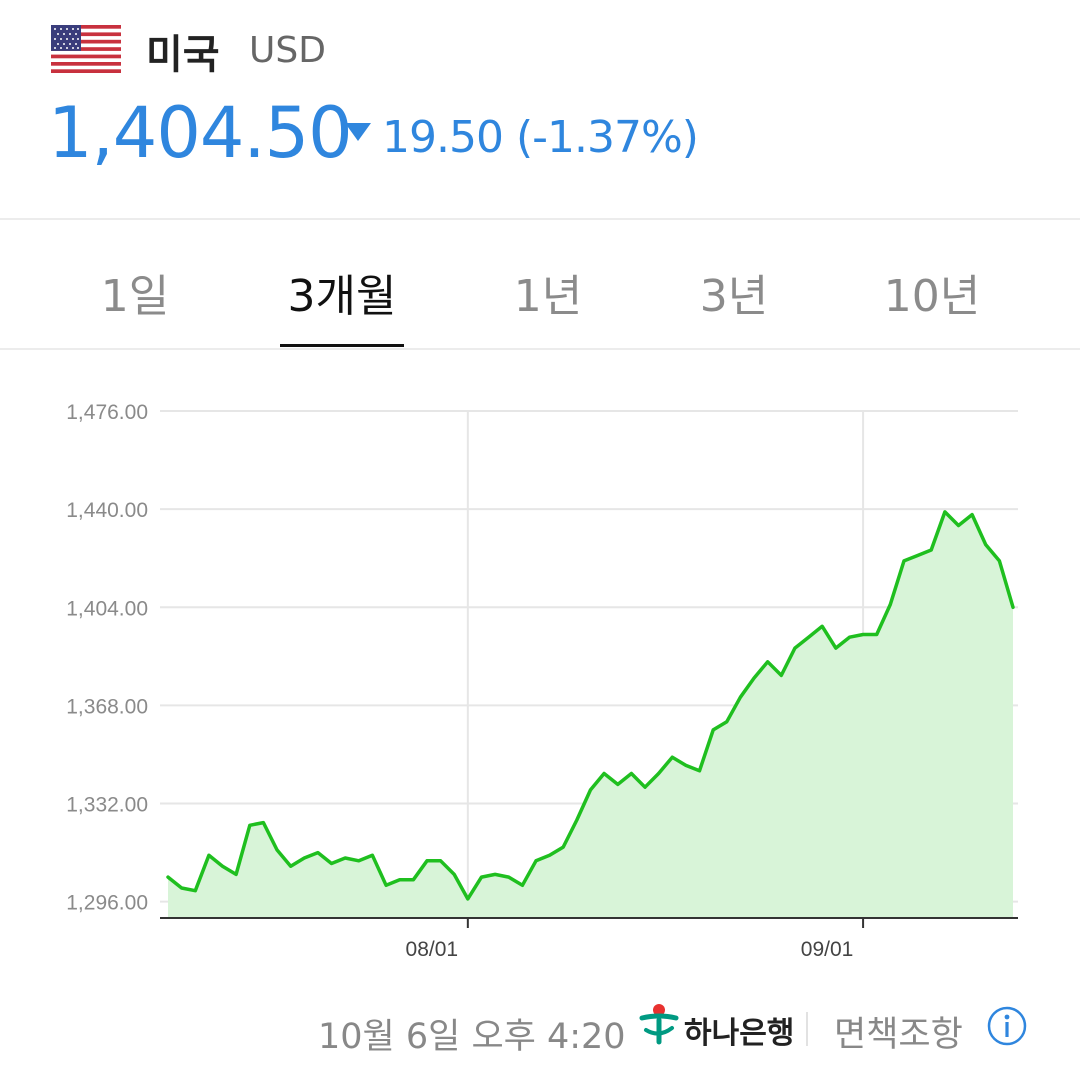 The image size is (1080, 1090). What do you see at coordinates (86, 49) in the screenshot?
I see `us-flag-icon` at bounding box center [86, 49].